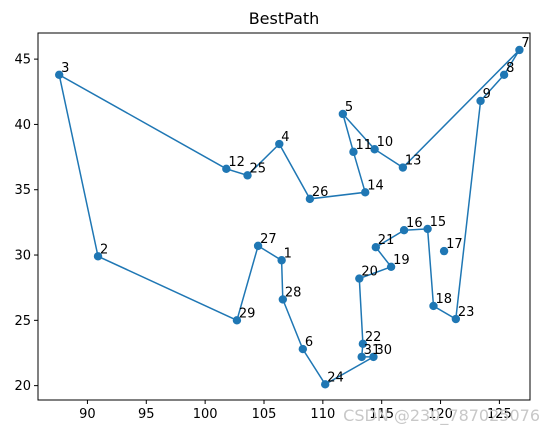  Describe the element at coordinates (373, 337) in the screenshot. I see `point-label-22: 22` at that location.